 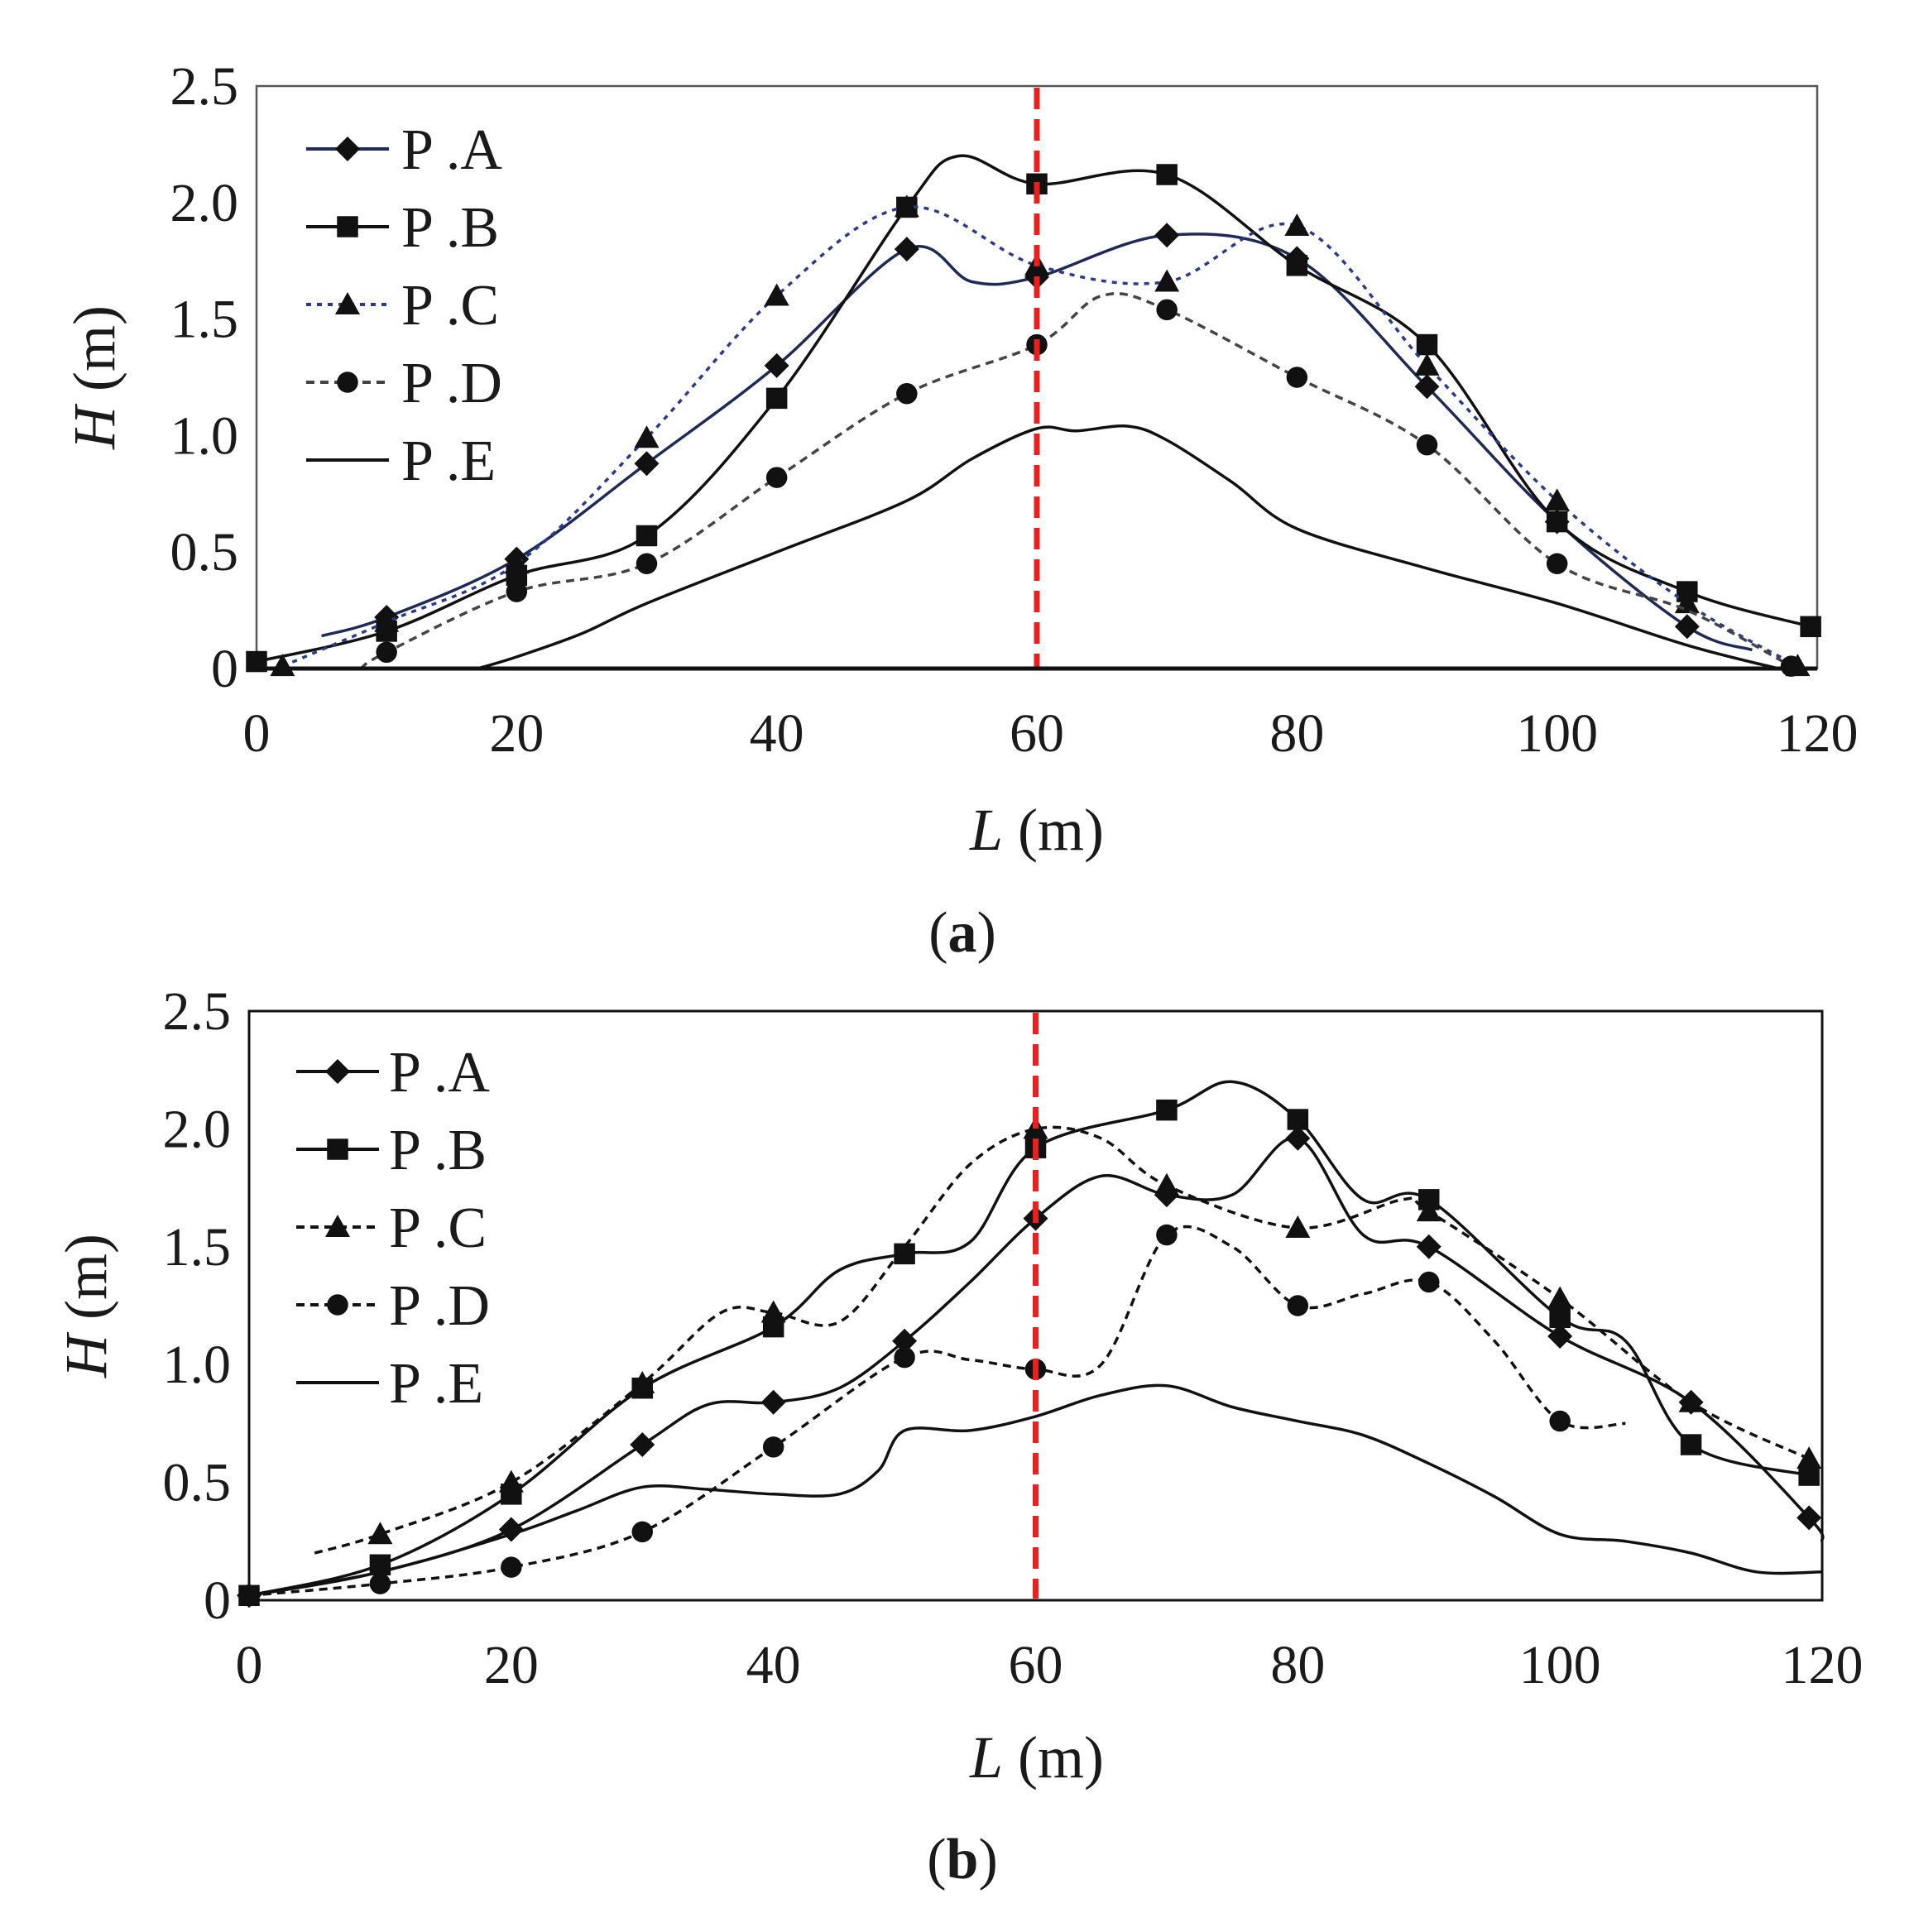 What do you see at coordinates (1818, 734) in the screenshot?
I see `x-tick-label: 120` at bounding box center [1818, 734].